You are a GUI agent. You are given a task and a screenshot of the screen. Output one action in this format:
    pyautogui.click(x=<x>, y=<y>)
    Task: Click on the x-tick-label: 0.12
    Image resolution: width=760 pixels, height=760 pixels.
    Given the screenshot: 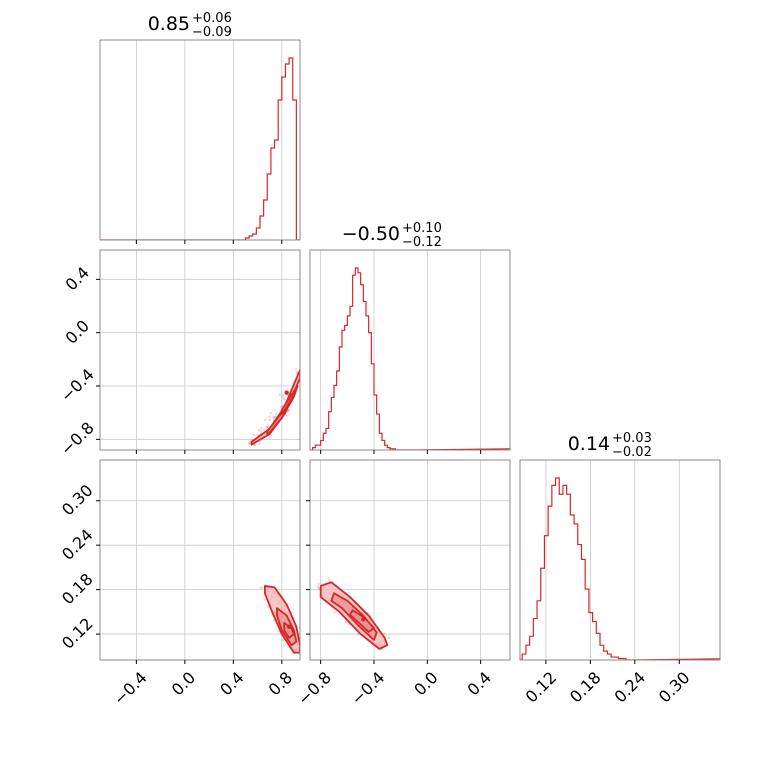 What is the action you would take?
    pyautogui.click(x=541, y=687)
    